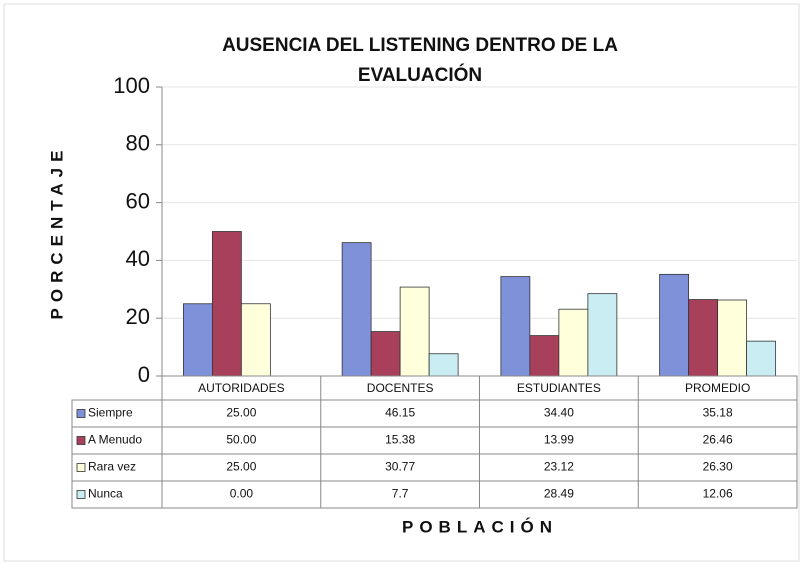  What do you see at coordinates (56, 232) in the screenshot?
I see `y-axis-label: PORCENTAJE` at bounding box center [56, 232].